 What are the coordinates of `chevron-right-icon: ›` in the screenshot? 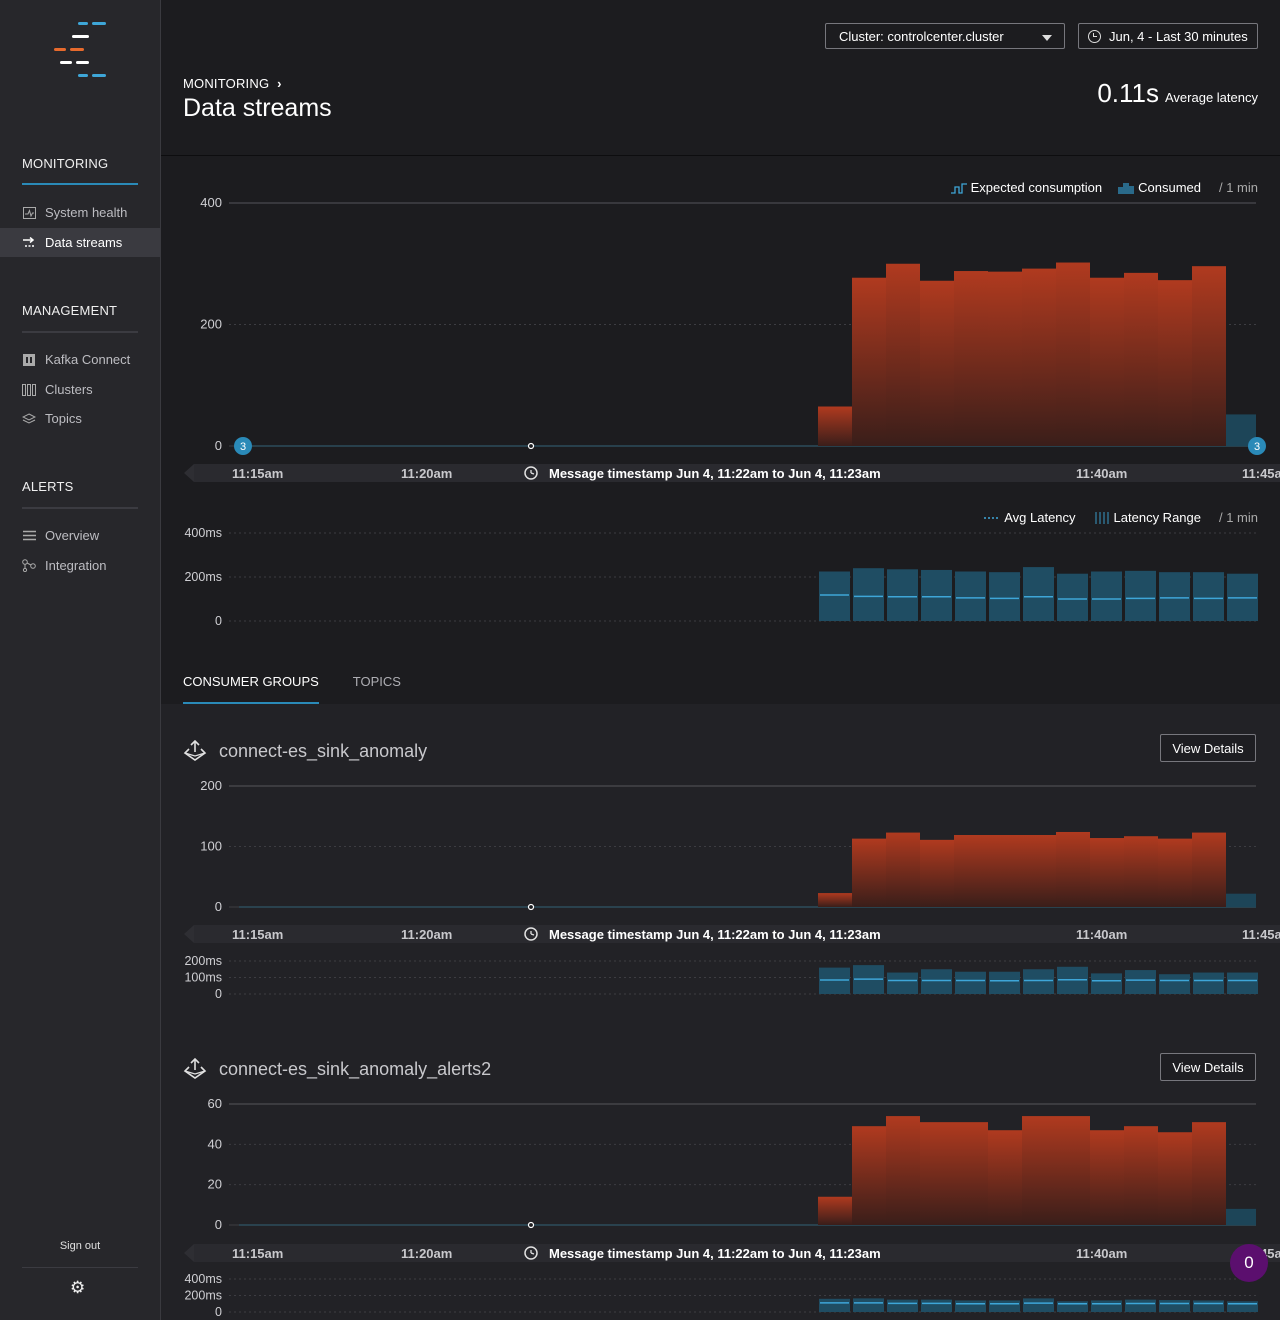 It's located at (279, 83).